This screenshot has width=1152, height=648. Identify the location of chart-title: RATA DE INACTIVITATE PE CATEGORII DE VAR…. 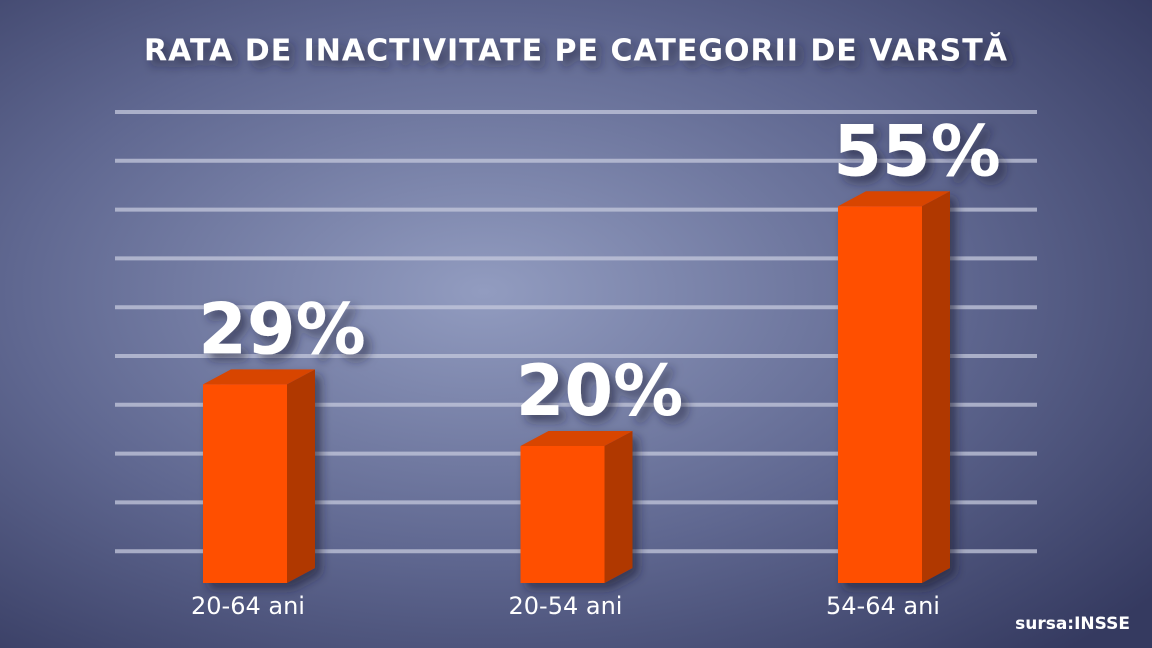
(576, 50).